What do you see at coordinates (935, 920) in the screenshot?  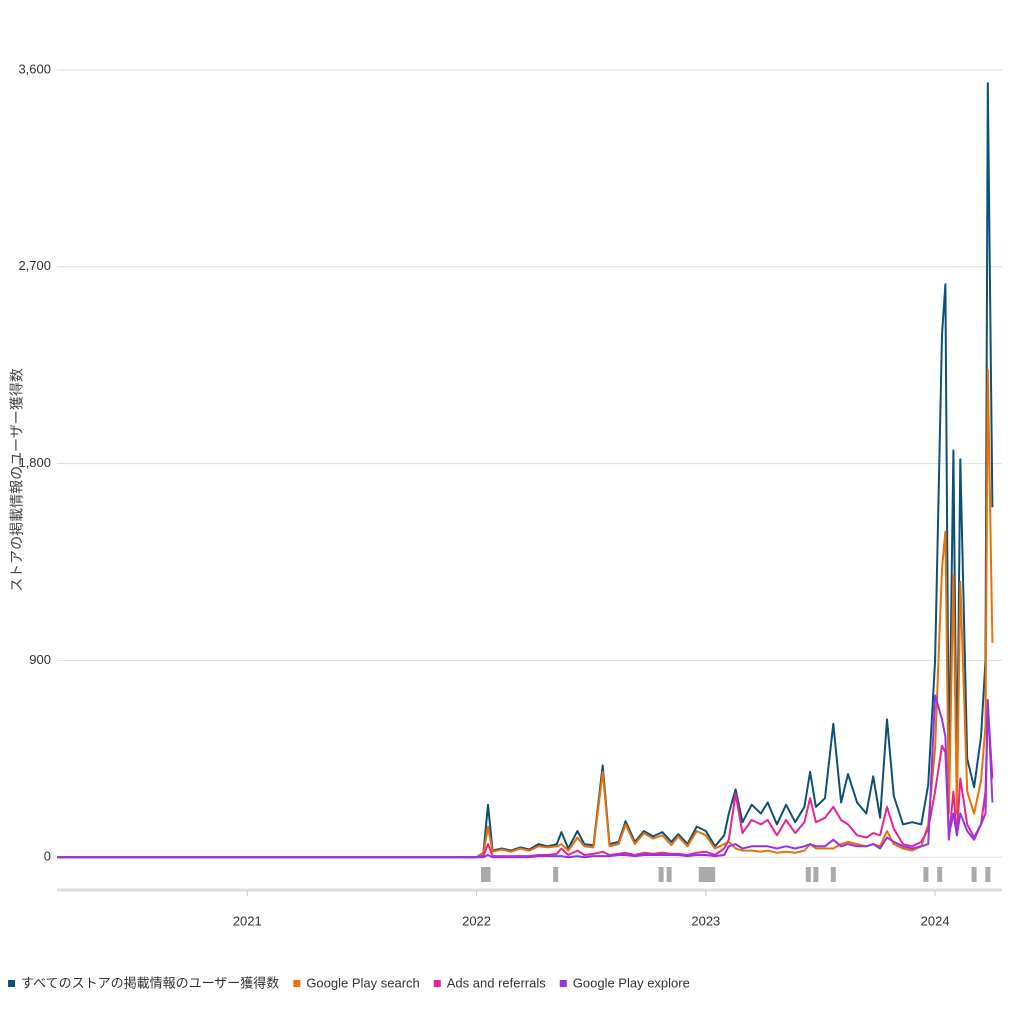 I see `x-tick-label: 2024` at bounding box center [935, 920].